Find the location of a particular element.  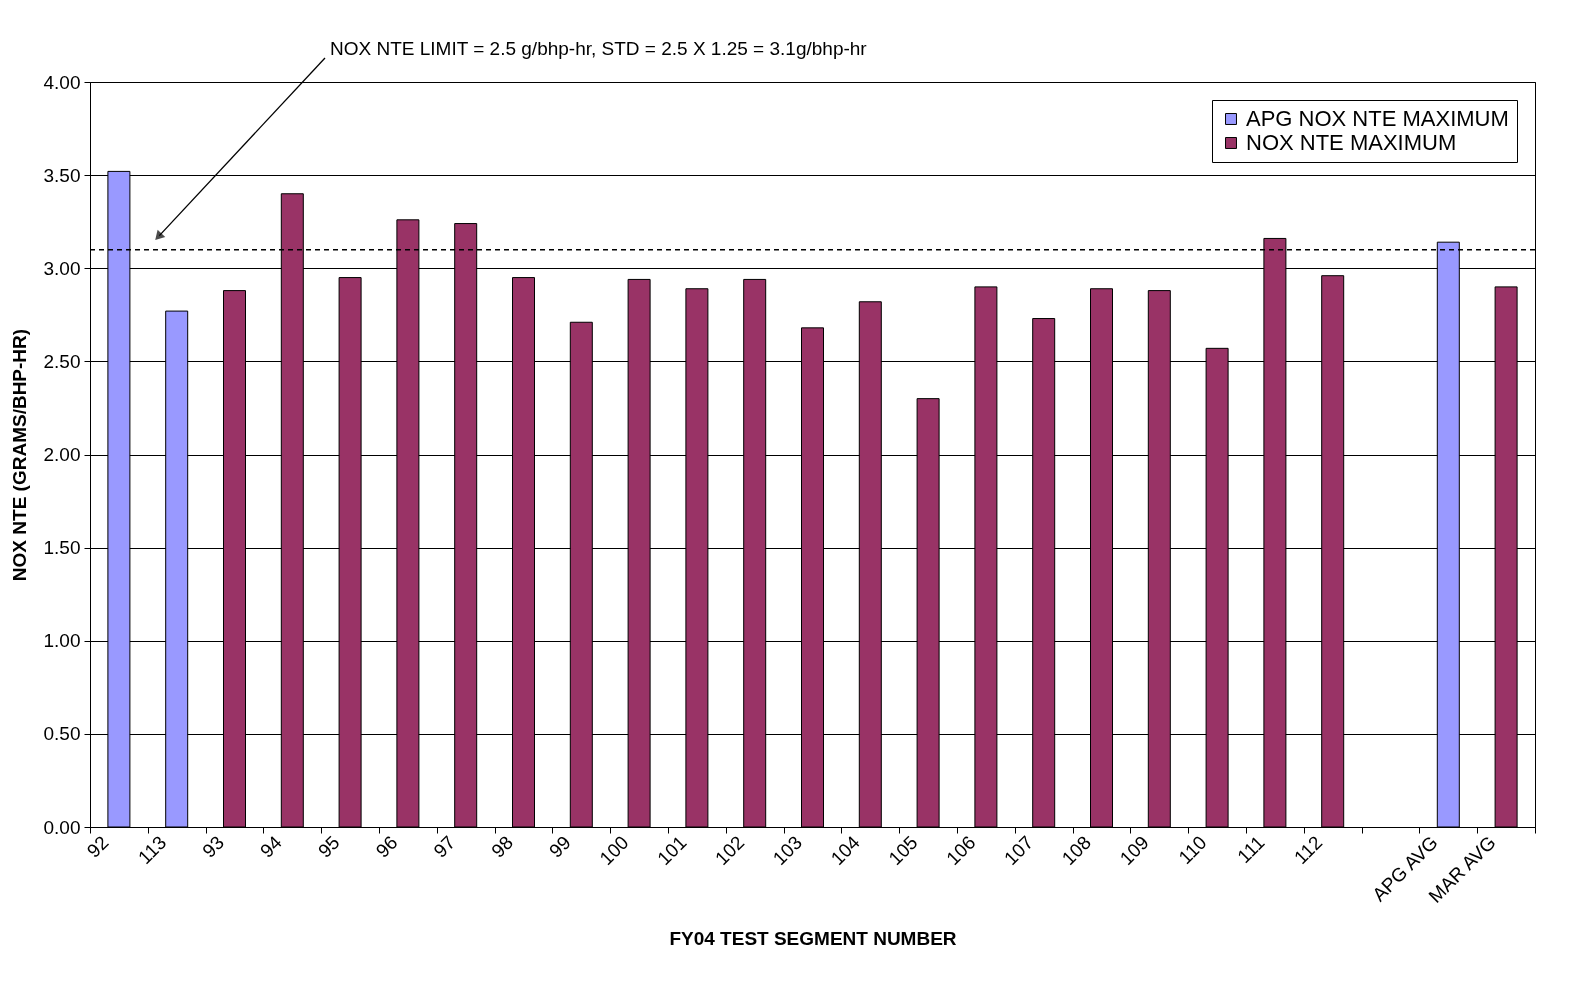

x-tick-label: 107 is located at coordinates (1019, 850).